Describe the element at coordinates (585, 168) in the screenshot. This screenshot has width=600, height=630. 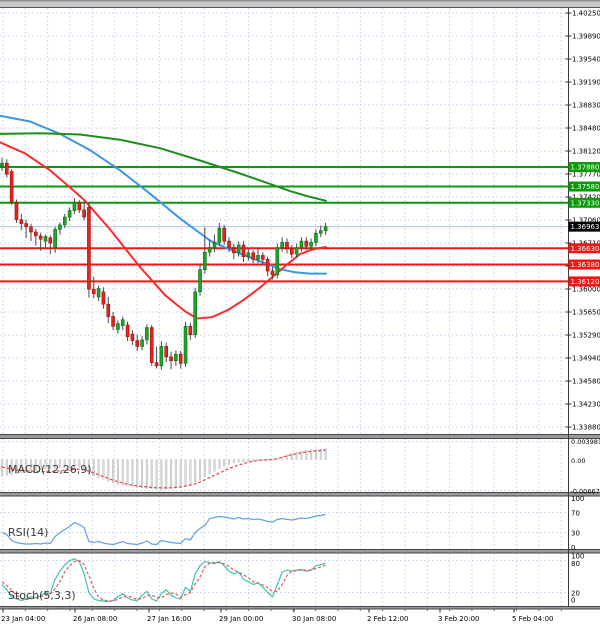
I see `svg-text: 1.37880` at that location.